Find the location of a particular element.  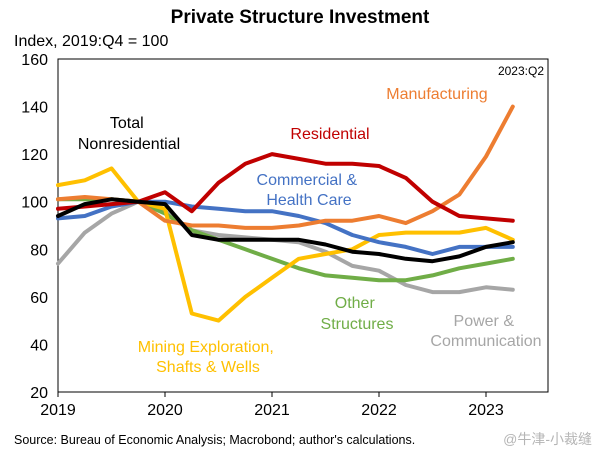

label-other-line1: Other is located at coordinates (355, 303).